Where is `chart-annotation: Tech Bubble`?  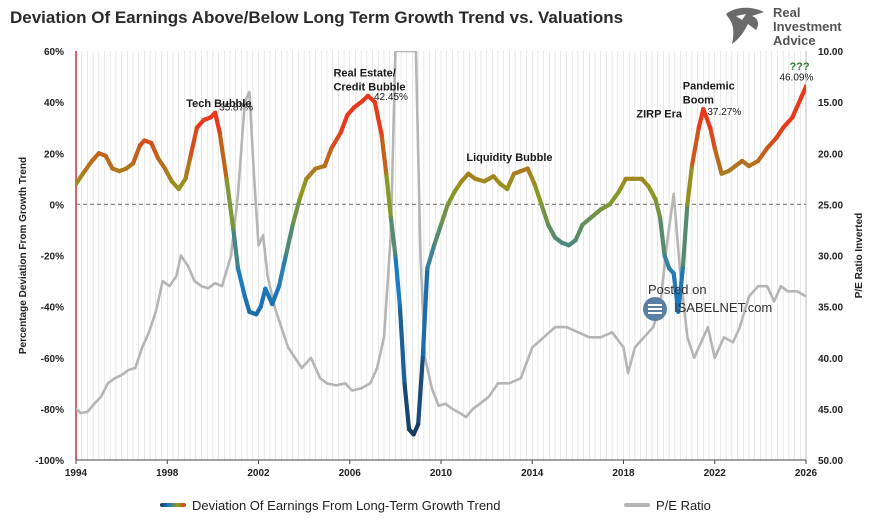
chart-annotation: Tech Bubble is located at coordinates (218, 104).